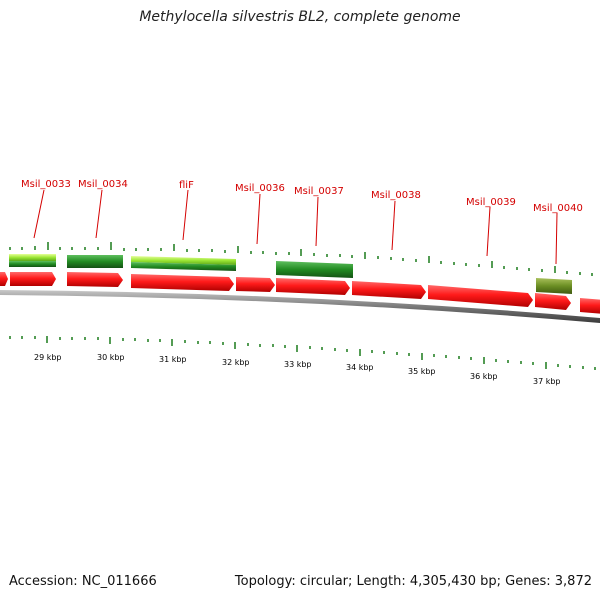 The image size is (600, 600). I want to click on kbp-scale-ticks, so click(302, 353).